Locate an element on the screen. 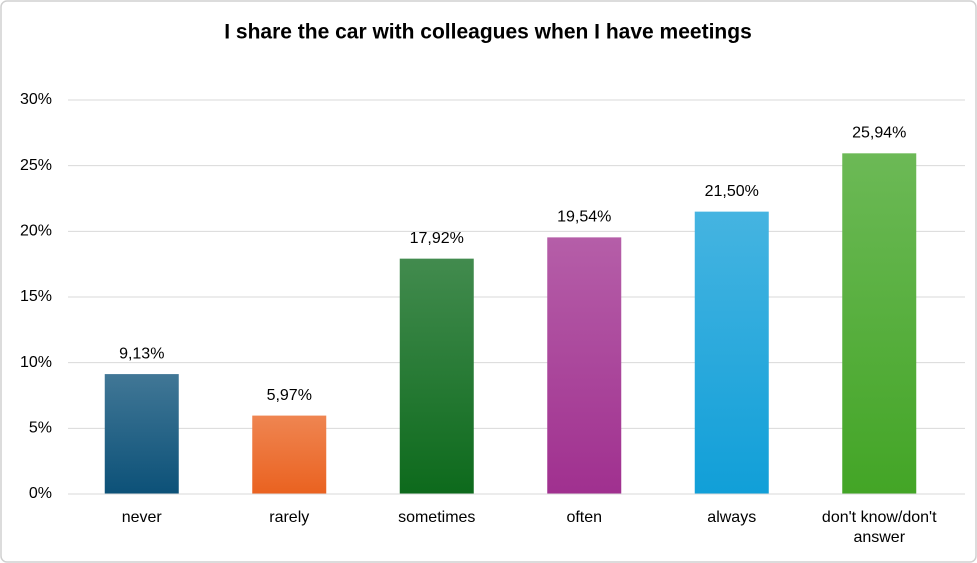 Image resolution: width=977 pixels, height=563 pixels. x-tick-label: never is located at coordinates (141, 517).